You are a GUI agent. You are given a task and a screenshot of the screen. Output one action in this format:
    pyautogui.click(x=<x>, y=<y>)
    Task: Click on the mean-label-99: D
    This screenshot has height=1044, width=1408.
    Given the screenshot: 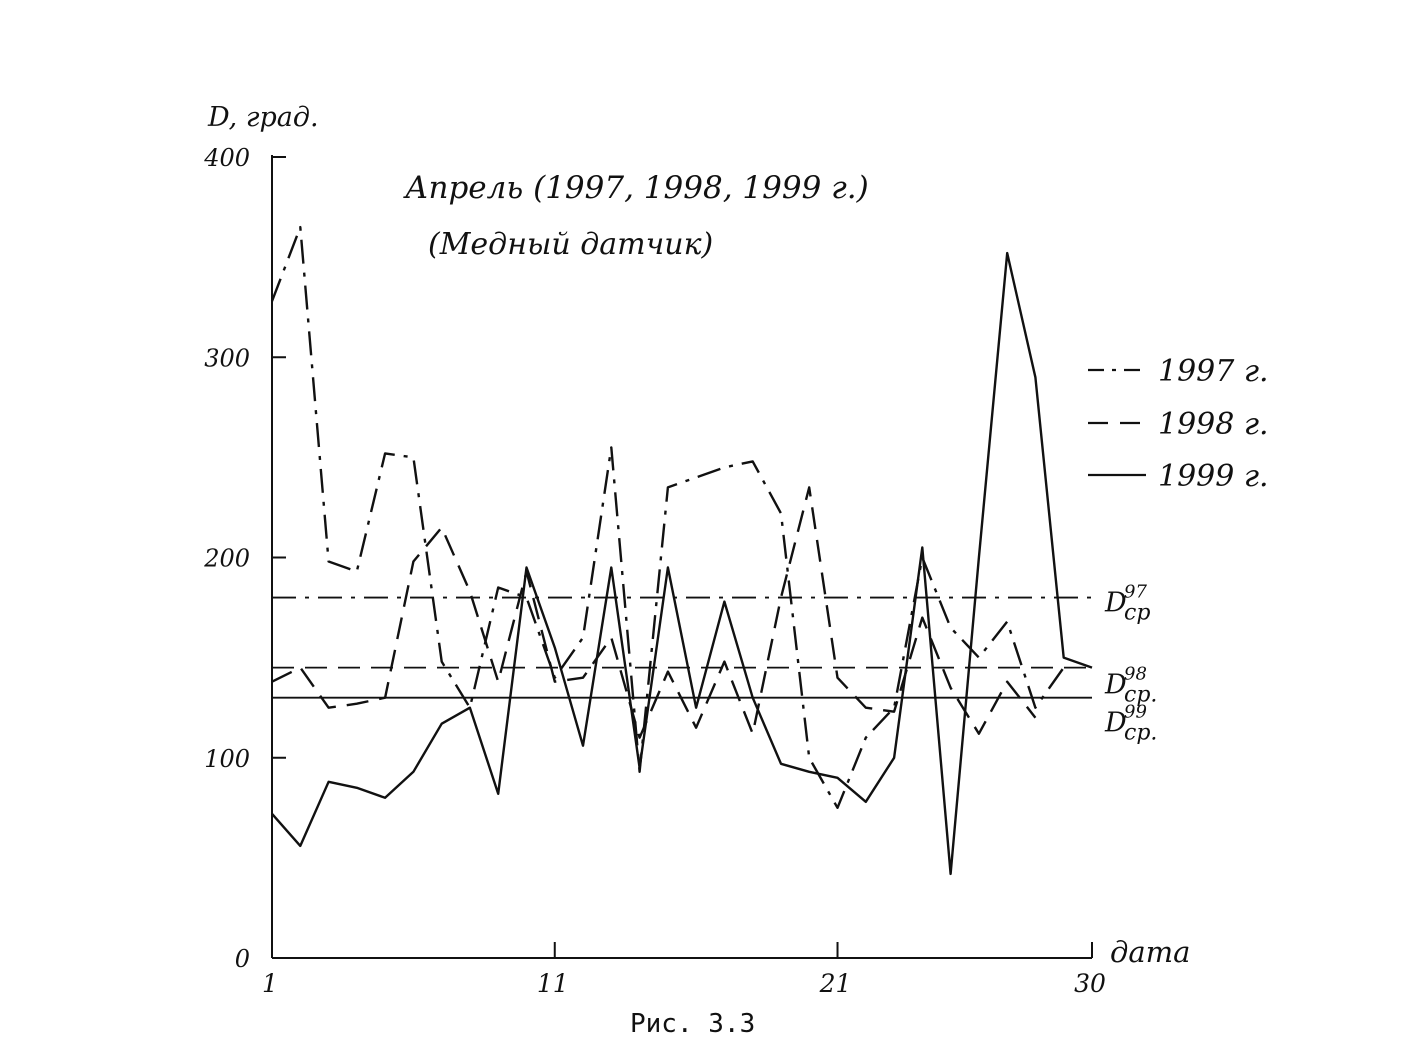 What is the action you would take?
    pyautogui.click(x=1115, y=723)
    